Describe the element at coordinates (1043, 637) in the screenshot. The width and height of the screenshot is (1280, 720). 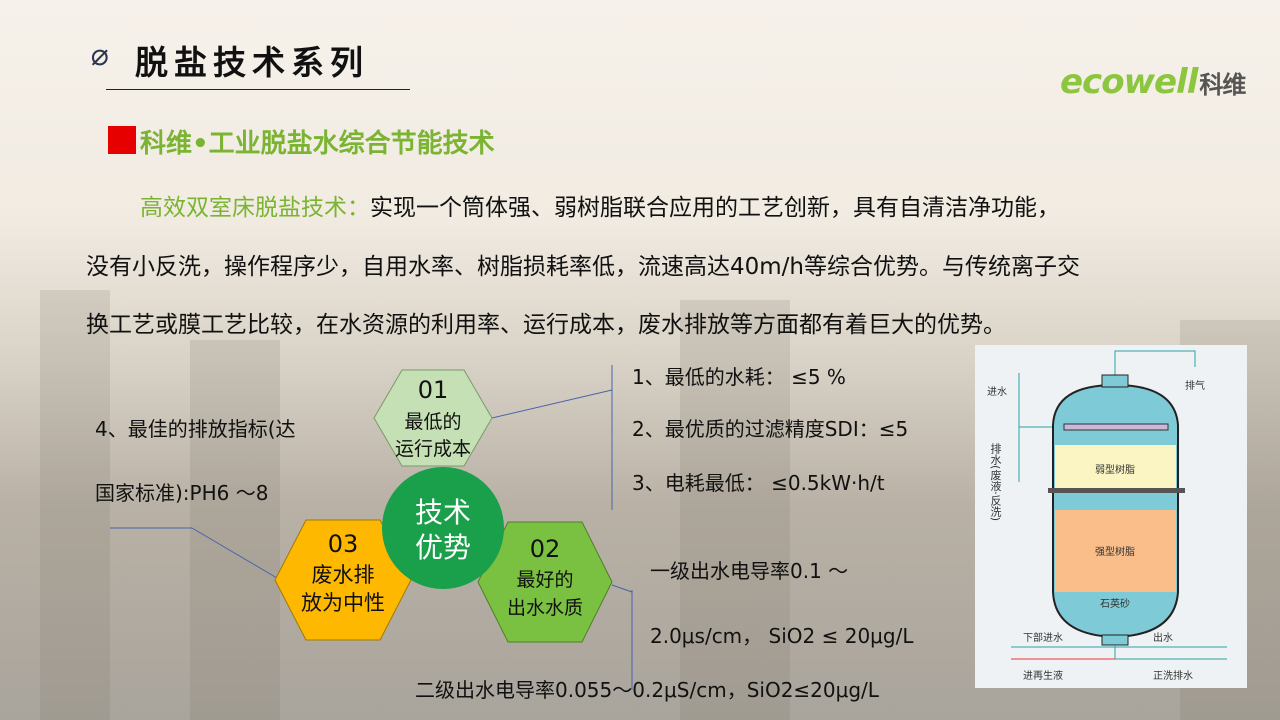
I see `label-bottom-inlet: 下部进水` at that location.